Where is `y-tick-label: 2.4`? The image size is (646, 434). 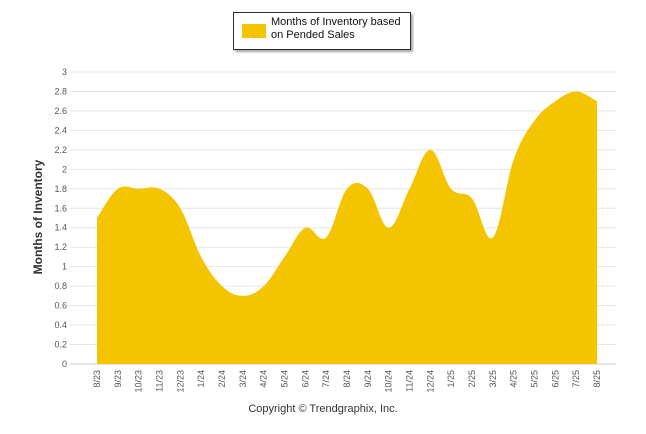
y-tick-label: 2.4 is located at coordinates (60, 130).